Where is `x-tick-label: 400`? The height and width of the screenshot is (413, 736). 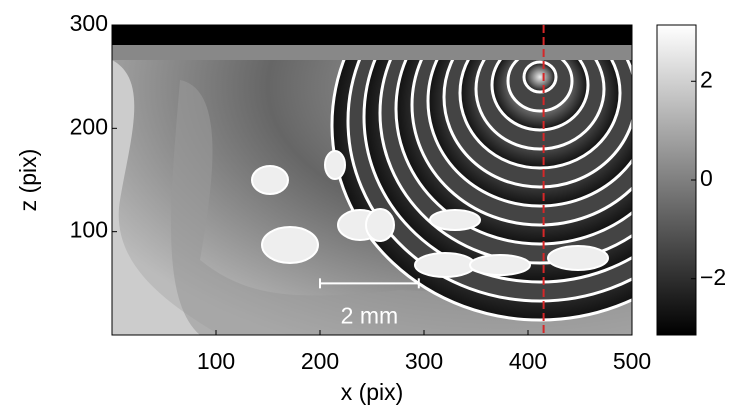
x-tick-label: 400 is located at coordinates (528, 361).